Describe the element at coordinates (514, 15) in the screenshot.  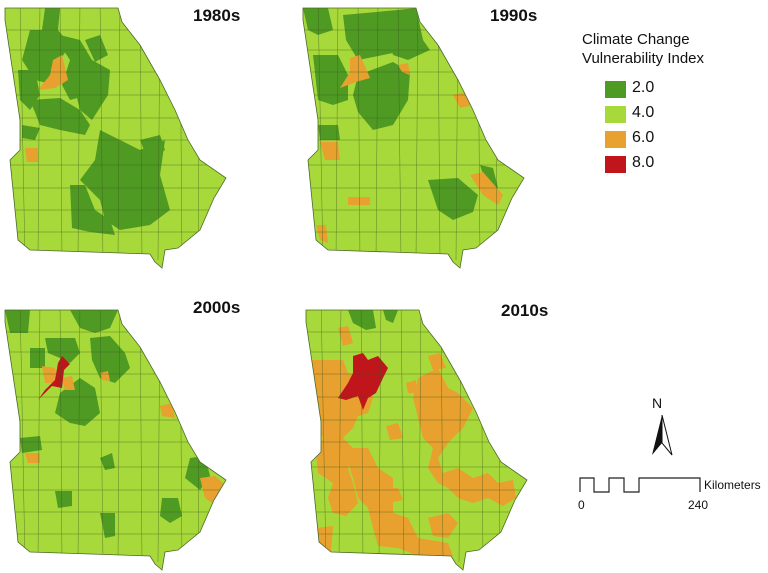
I see `decade-label: 1990s` at that location.